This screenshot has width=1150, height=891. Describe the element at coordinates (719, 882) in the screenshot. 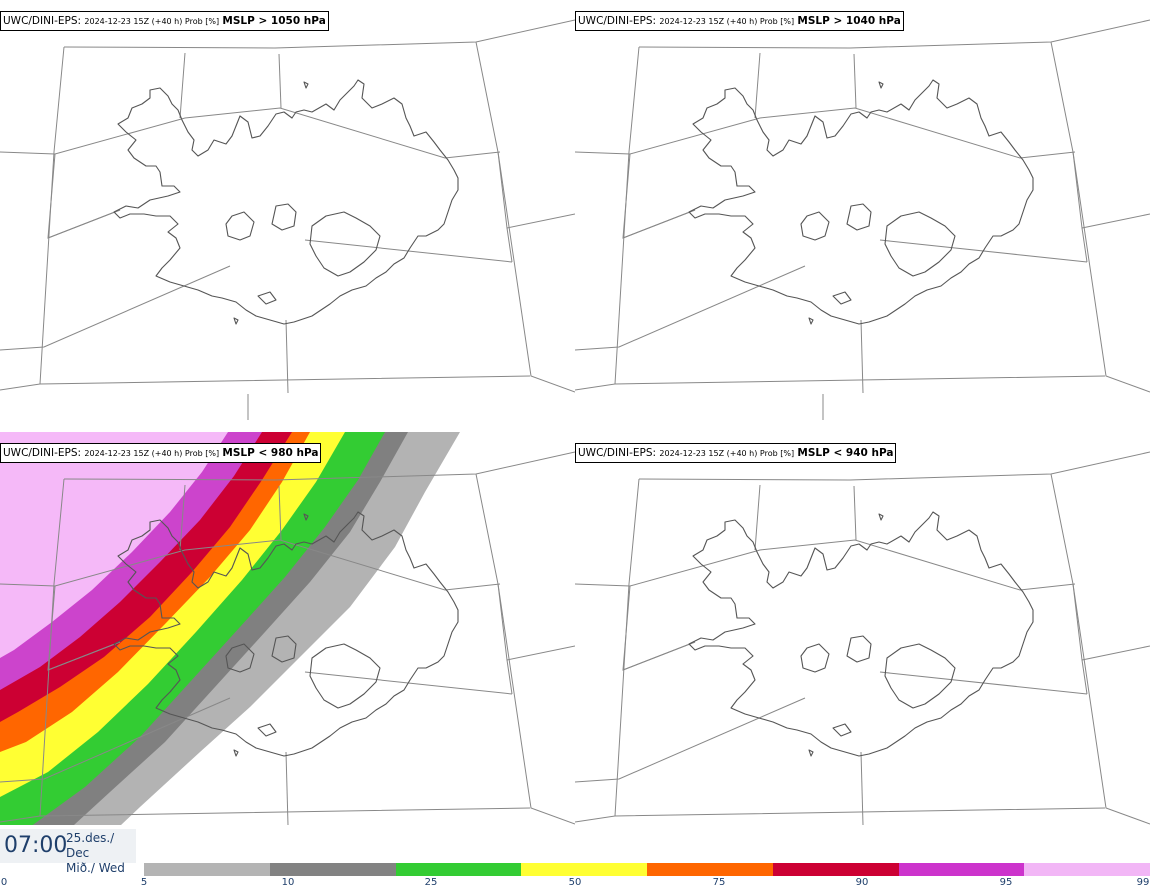

I see `colorbar-tick-label: 75` at that location.